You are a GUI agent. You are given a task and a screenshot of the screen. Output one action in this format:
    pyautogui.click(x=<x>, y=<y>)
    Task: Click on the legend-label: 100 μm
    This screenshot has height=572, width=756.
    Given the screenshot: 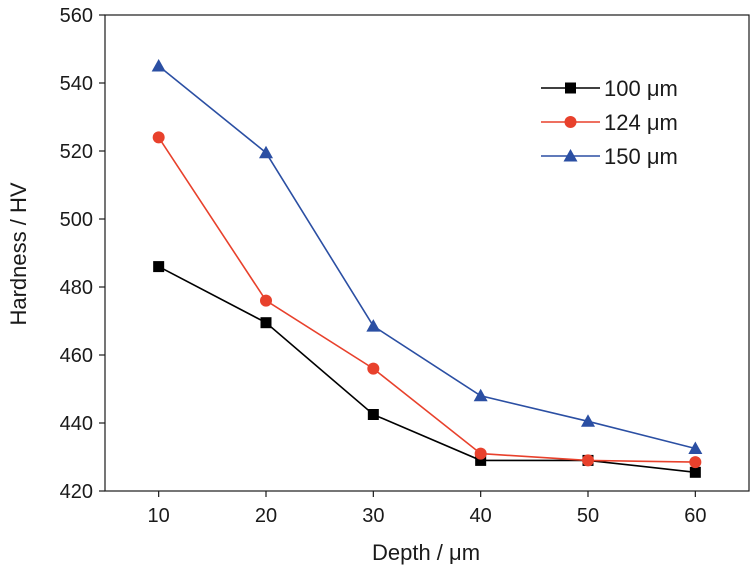 What is the action you would take?
    pyautogui.click(x=641, y=88)
    